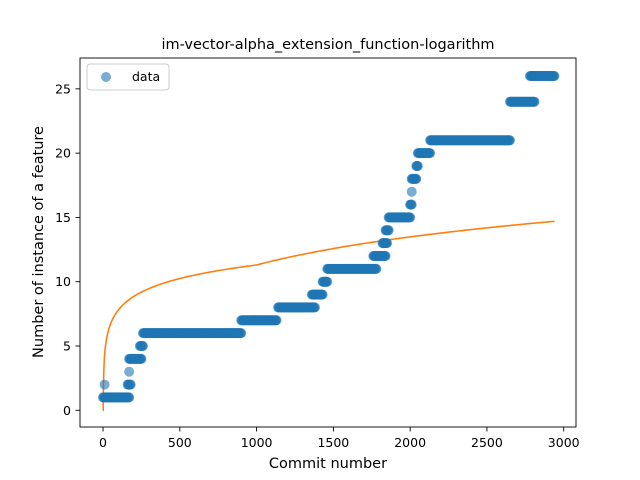 This screenshot has height=480, width=640. What do you see at coordinates (39, 242) in the screenshot?
I see `y-axis-label: Number of instance of a feature` at bounding box center [39, 242].